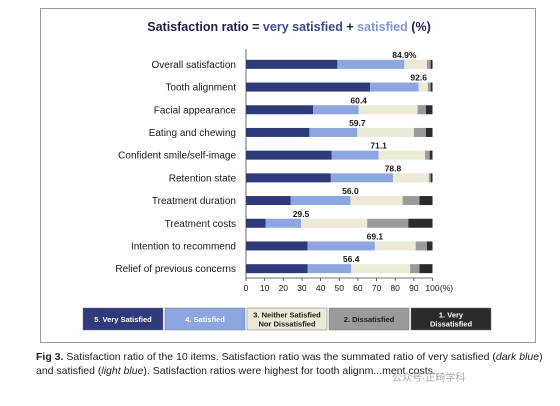 The width and height of the screenshot is (560, 406). I want to click on category-label: Confident smile/self-image, so click(177, 156).